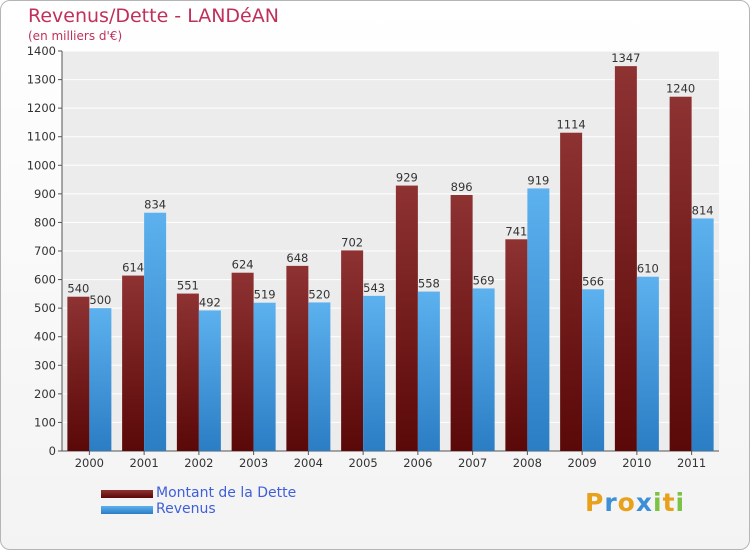 This screenshot has width=750, height=550. What do you see at coordinates (516, 231) in the screenshot?
I see `data-label: 741` at bounding box center [516, 231].